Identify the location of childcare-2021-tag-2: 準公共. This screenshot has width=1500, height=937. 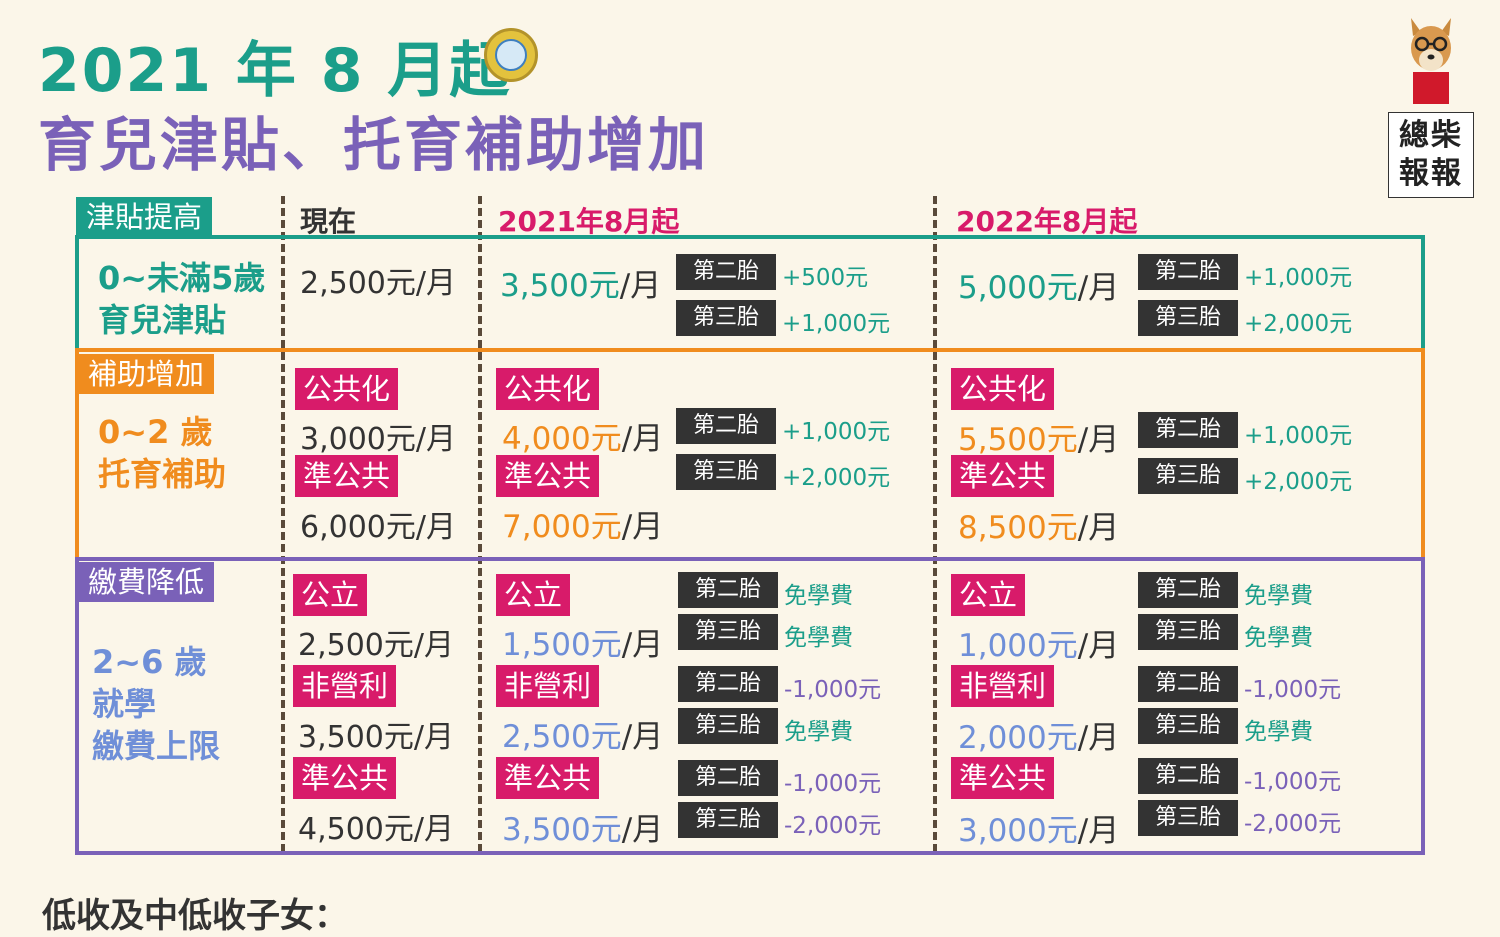
(548, 476).